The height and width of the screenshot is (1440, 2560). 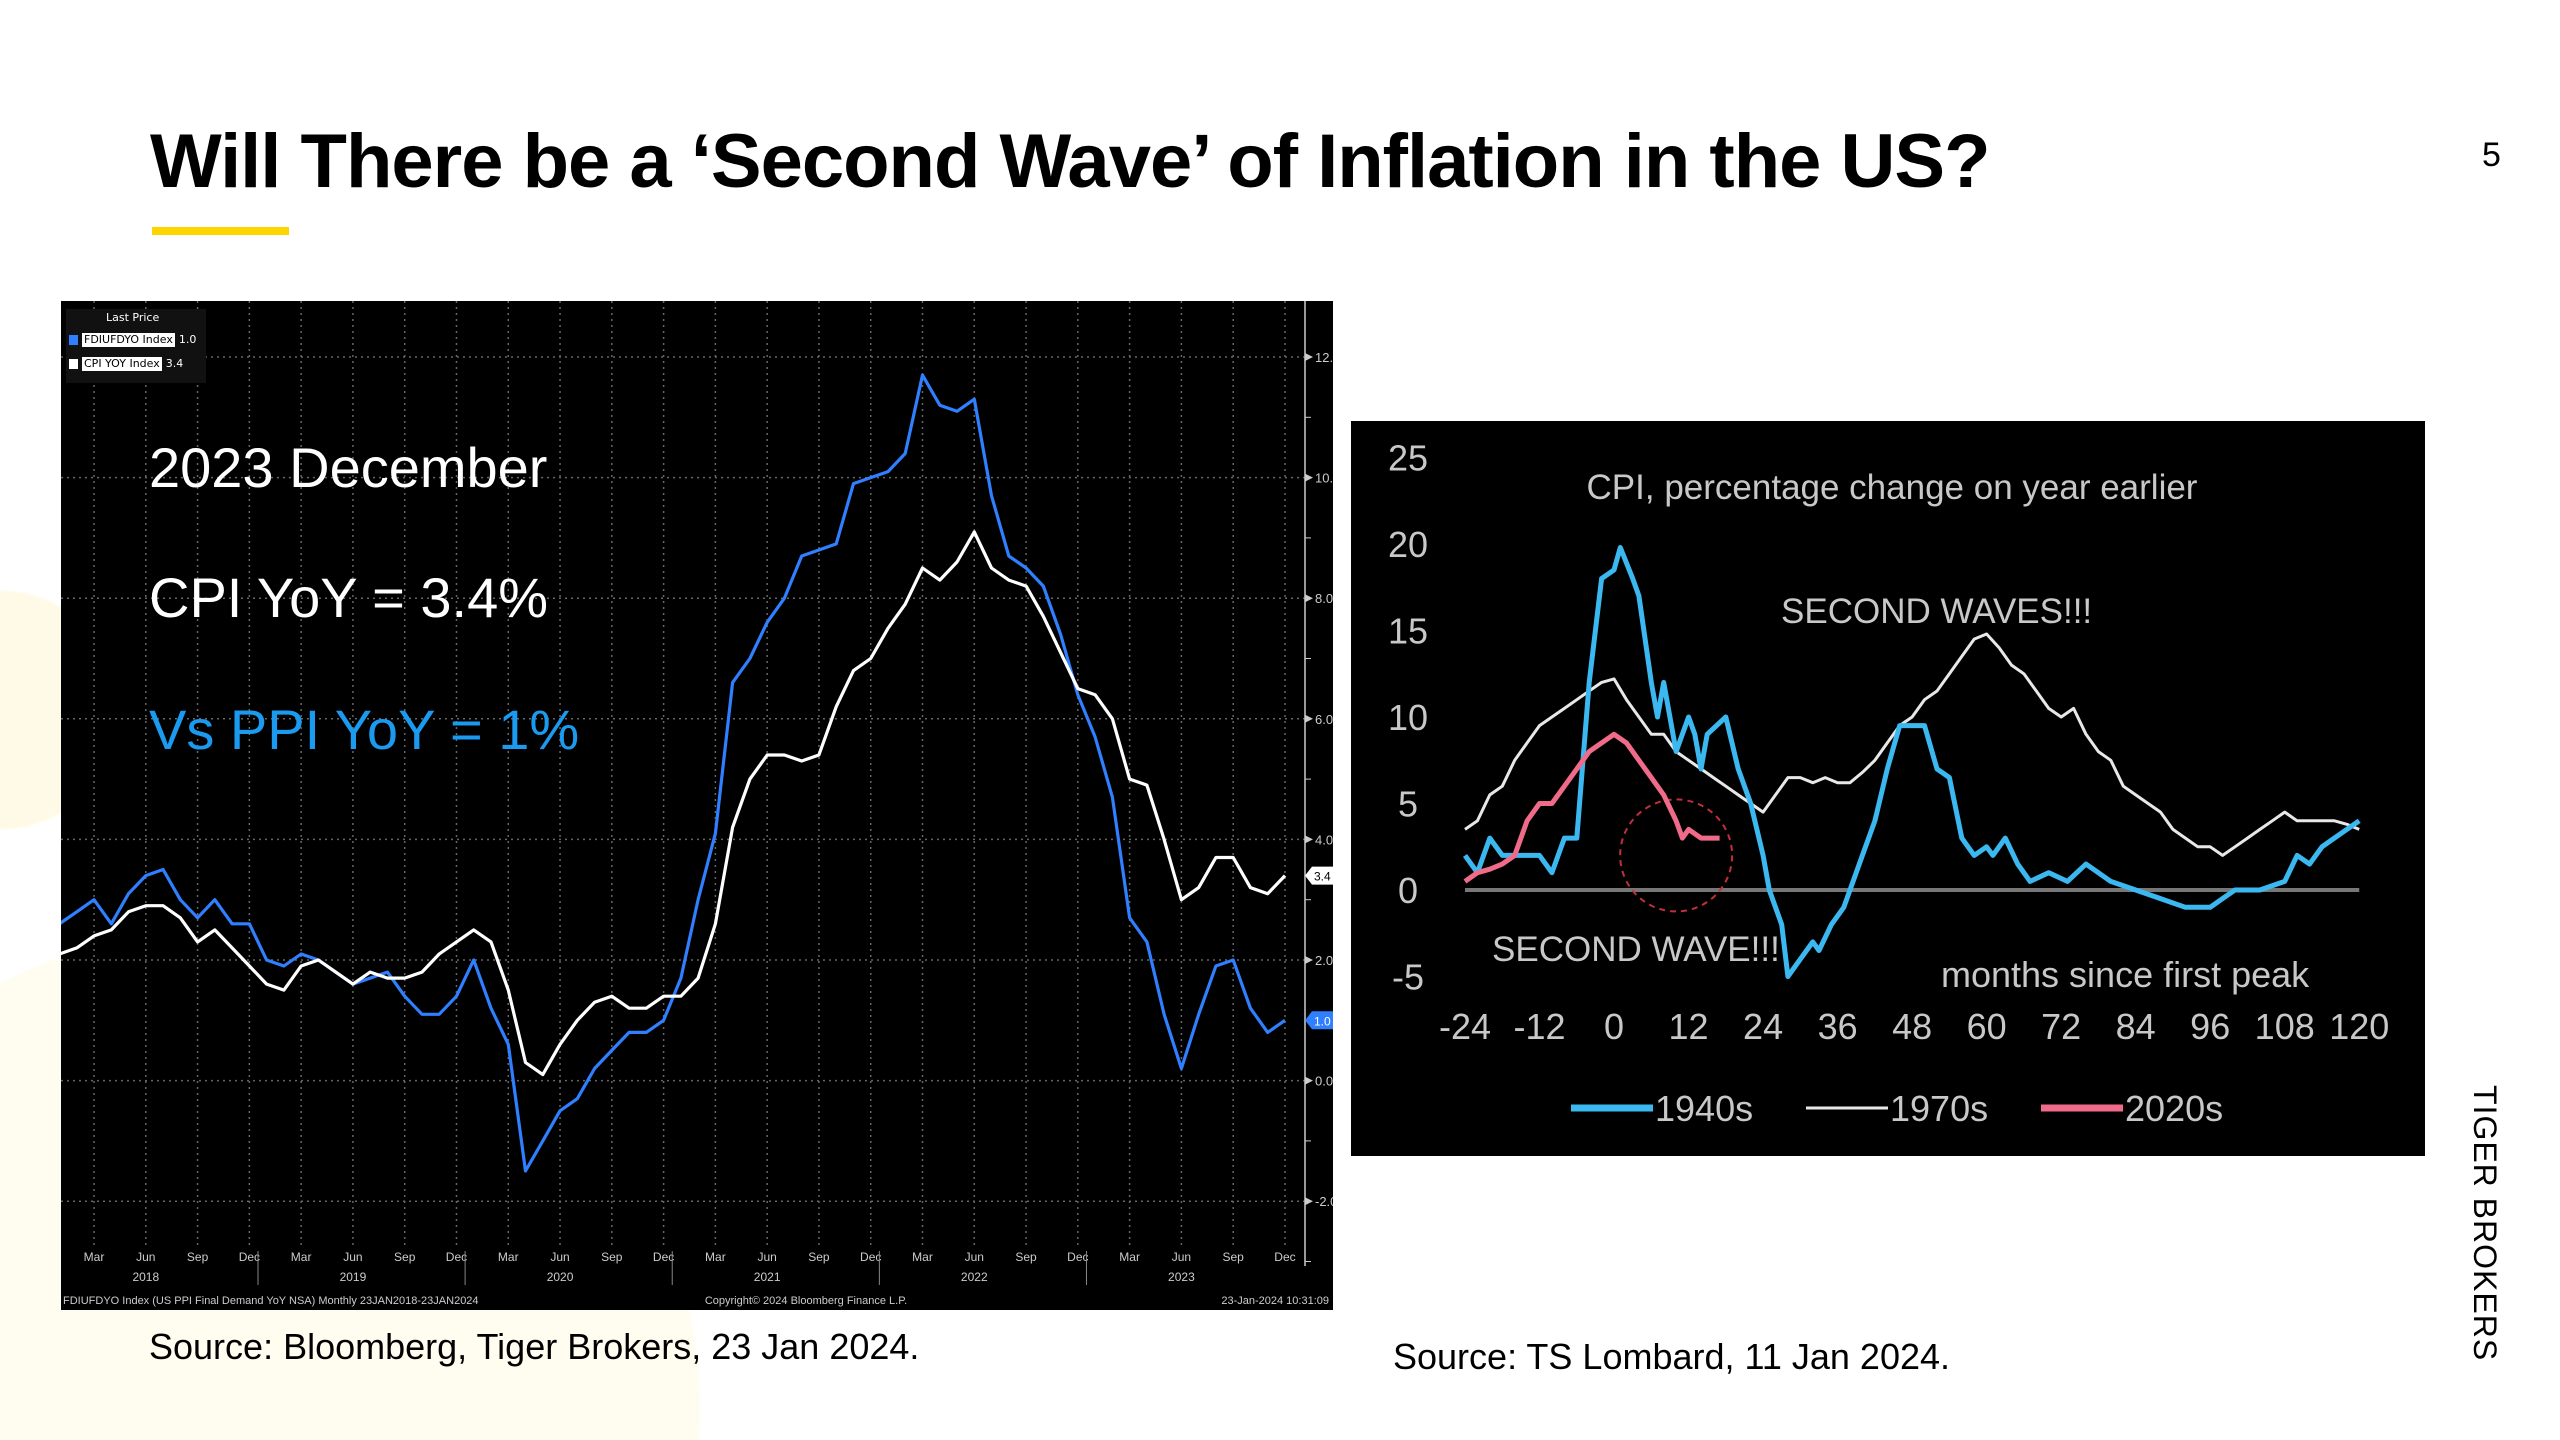 I want to click on brand-logo-text: TIGER BROKERS, so click(x=2485, y=1223).